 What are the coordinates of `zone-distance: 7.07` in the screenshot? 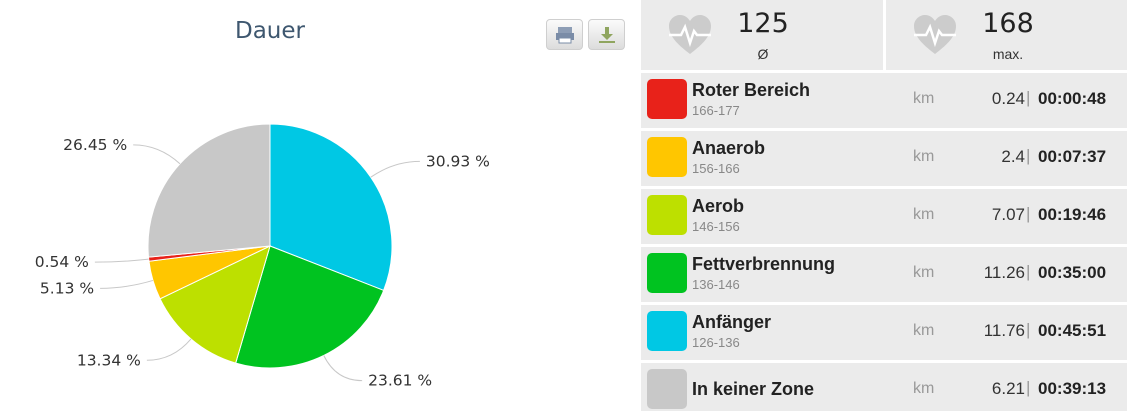 It's located at (1008, 214).